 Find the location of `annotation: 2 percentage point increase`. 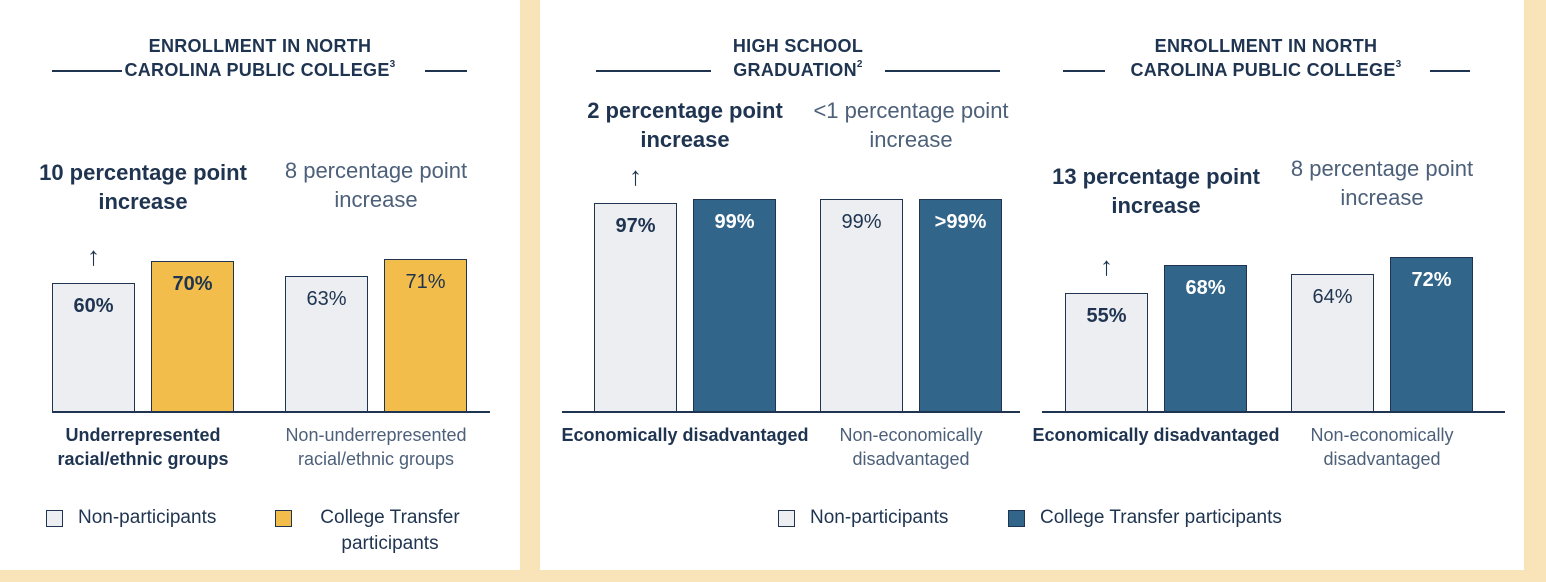

annotation: 2 percentage point increase is located at coordinates (685, 125).